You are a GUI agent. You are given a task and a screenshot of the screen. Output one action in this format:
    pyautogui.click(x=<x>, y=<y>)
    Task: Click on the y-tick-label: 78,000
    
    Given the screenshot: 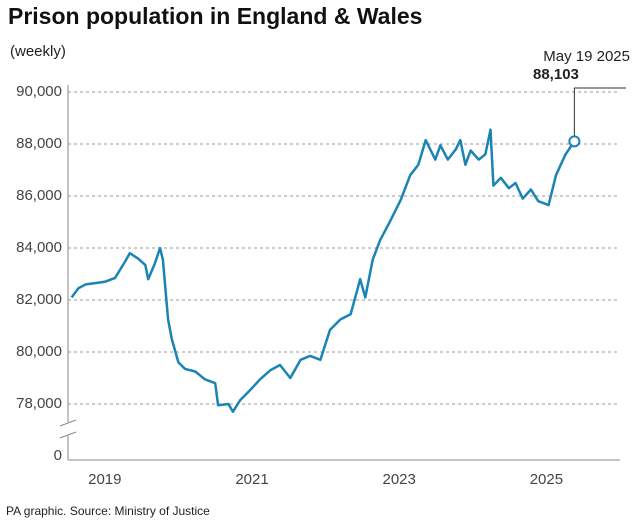 What is the action you would take?
    pyautogui.click(x=39, y=403)
    